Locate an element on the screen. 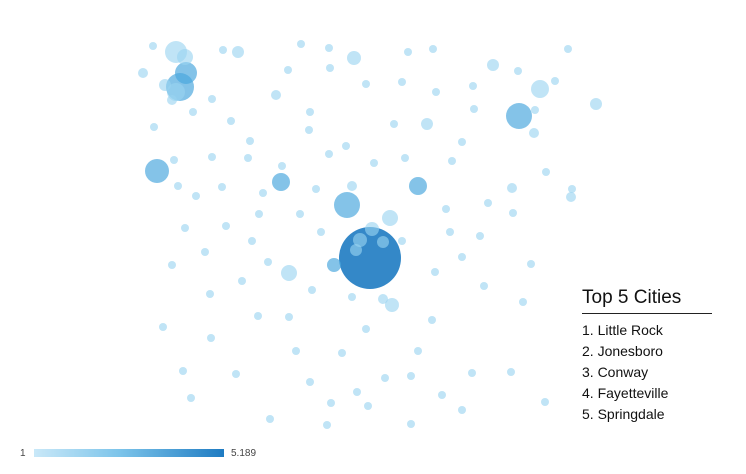  scale-max-label: 5.189 is located at coordinates (244, 453).